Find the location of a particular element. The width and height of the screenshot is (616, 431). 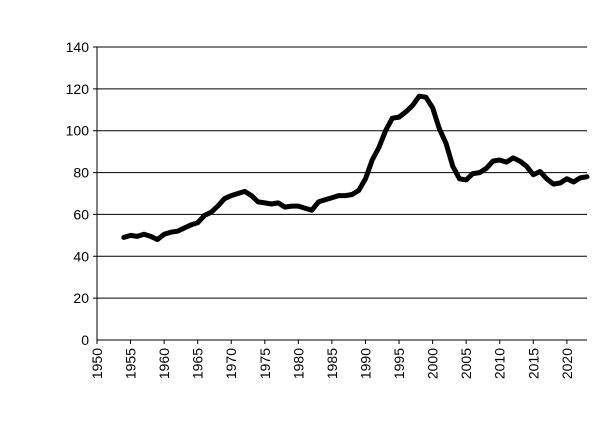

y-tick-label: 0 is located at coordinates (85, 340).